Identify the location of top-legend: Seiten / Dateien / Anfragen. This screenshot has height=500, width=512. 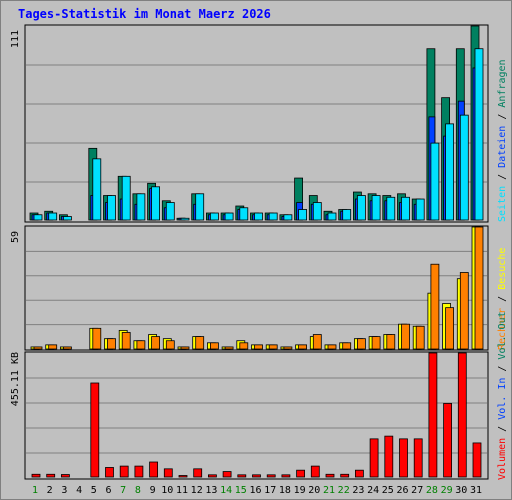
(502, 140).